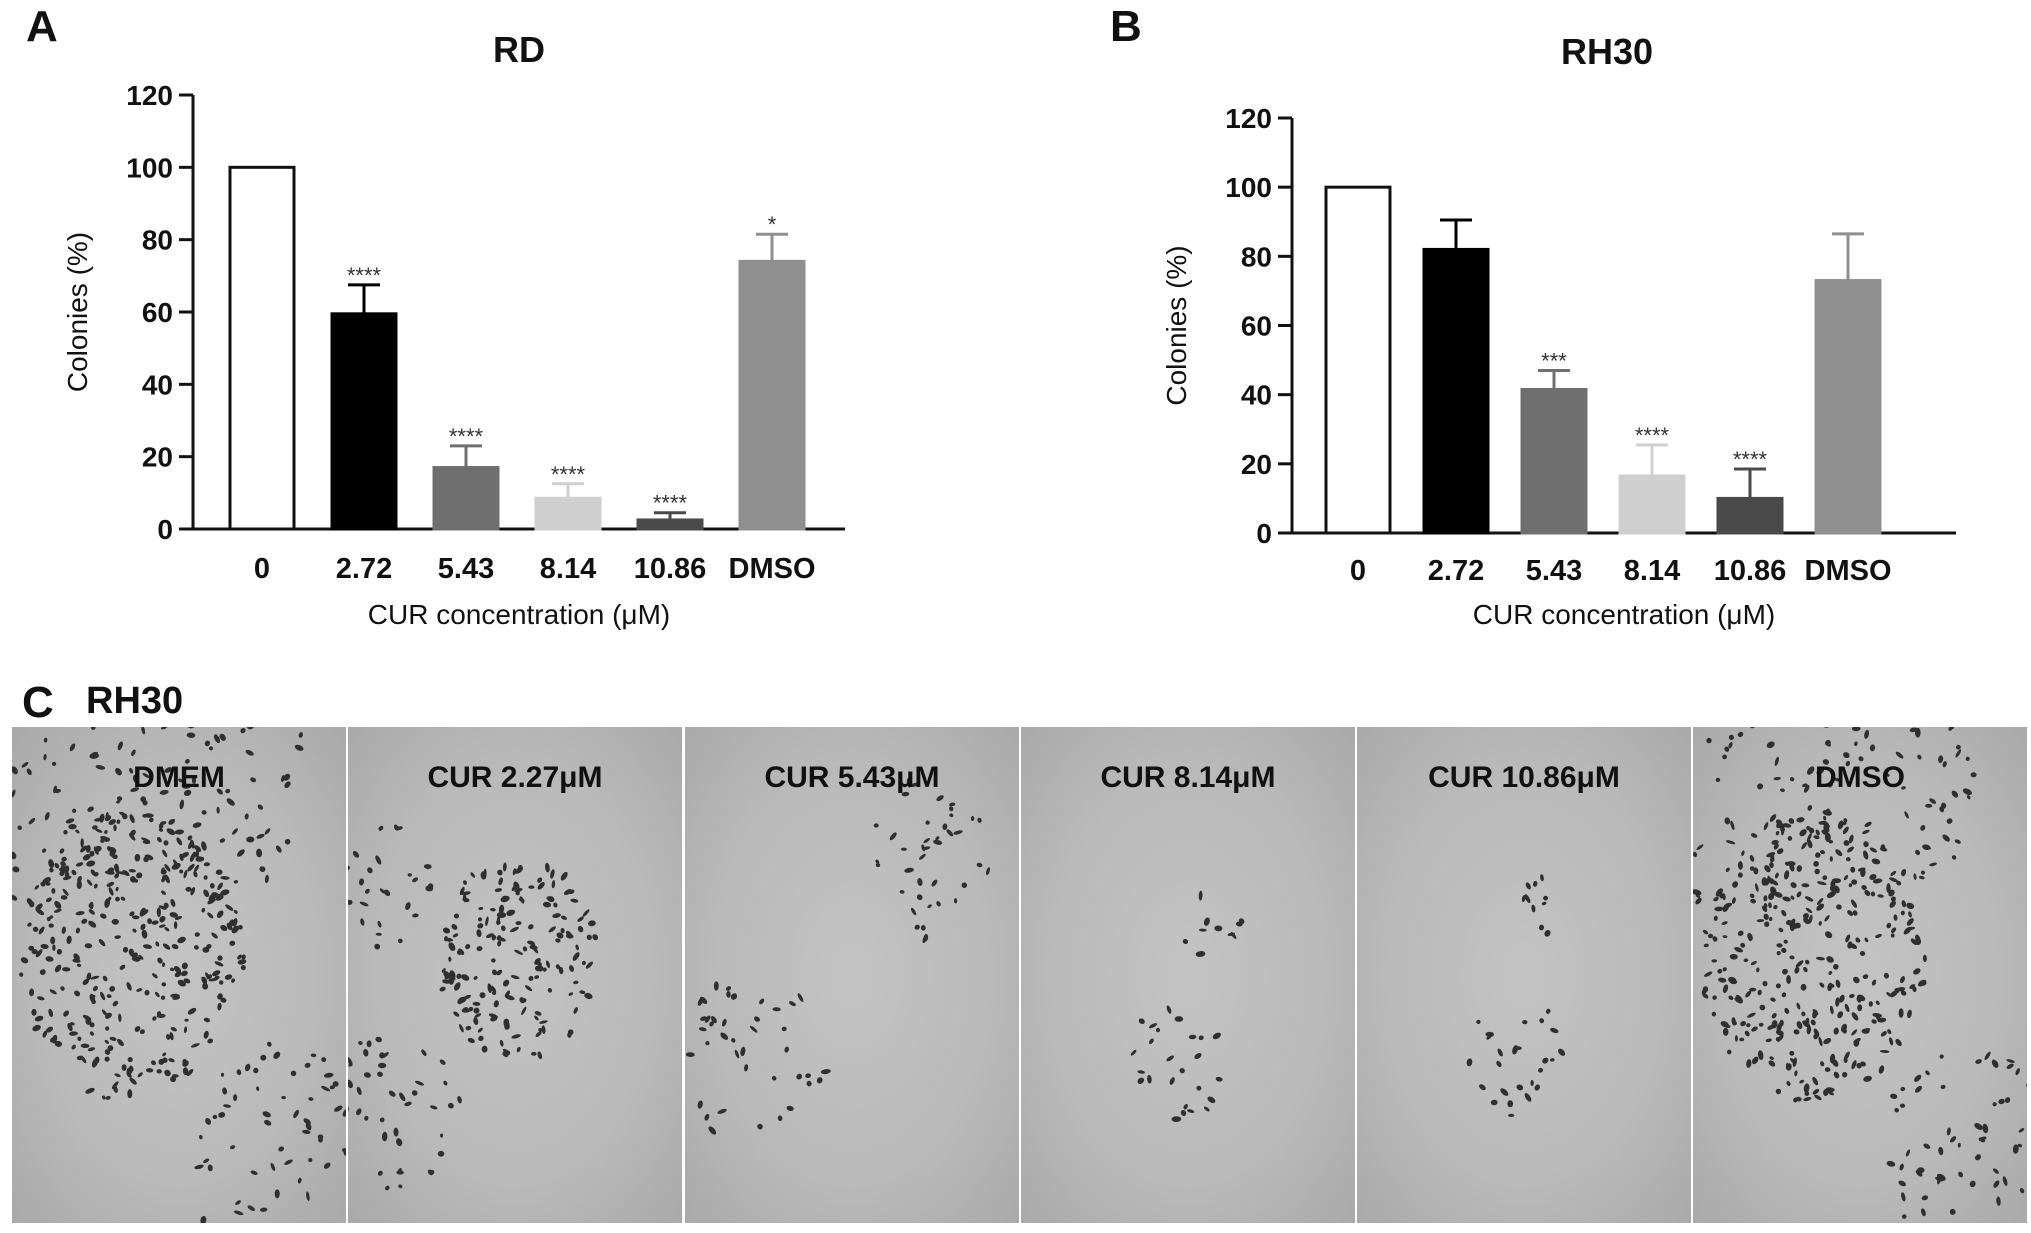 The image size is (2031, 1233). I want to click on colony-photo: DMSO, so click(1860, 975).